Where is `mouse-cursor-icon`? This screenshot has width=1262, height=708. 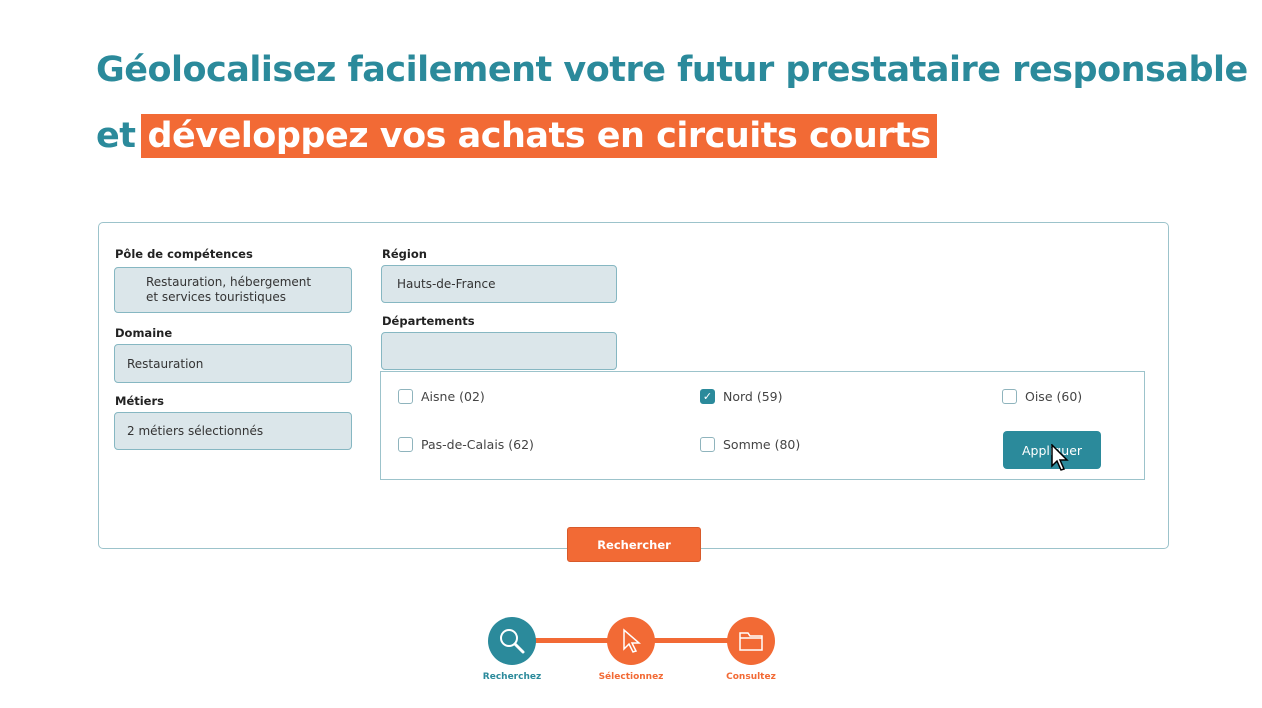
mouse-cursor-icon is located at coordinates (1060, 457).